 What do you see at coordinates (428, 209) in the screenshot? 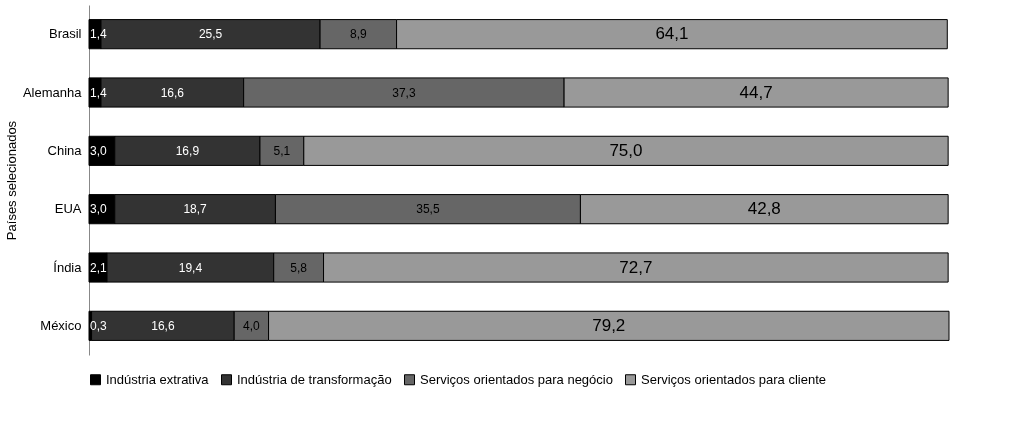
I see `data-label: 35,5` at bounding box center [428, 209].